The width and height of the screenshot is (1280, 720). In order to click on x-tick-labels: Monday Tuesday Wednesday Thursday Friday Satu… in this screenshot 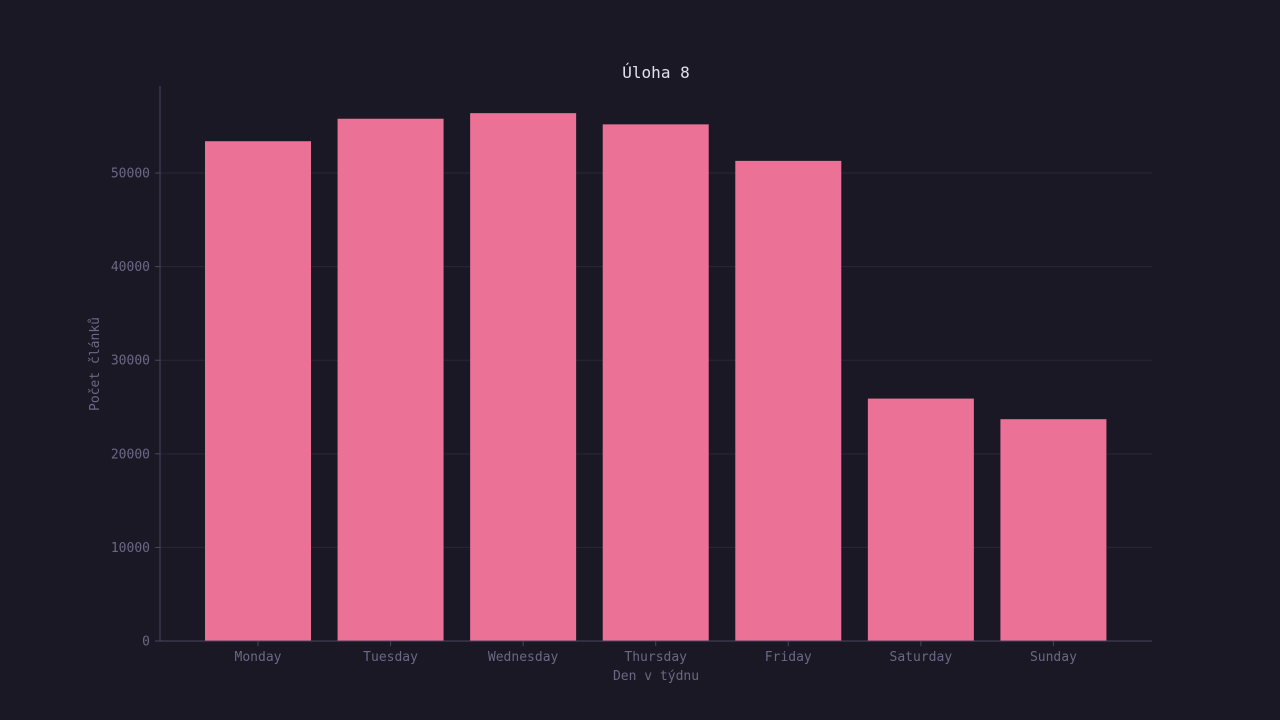, I will do `click(656, 653)`.